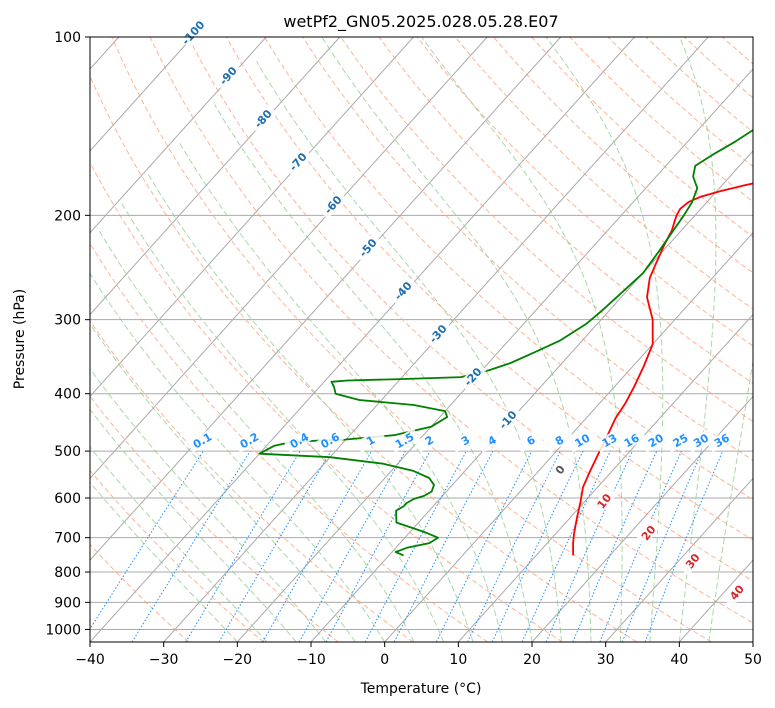 This screenshot has width=775, height=708. I want to click on y-tick-label: 400, so click(67, 395).